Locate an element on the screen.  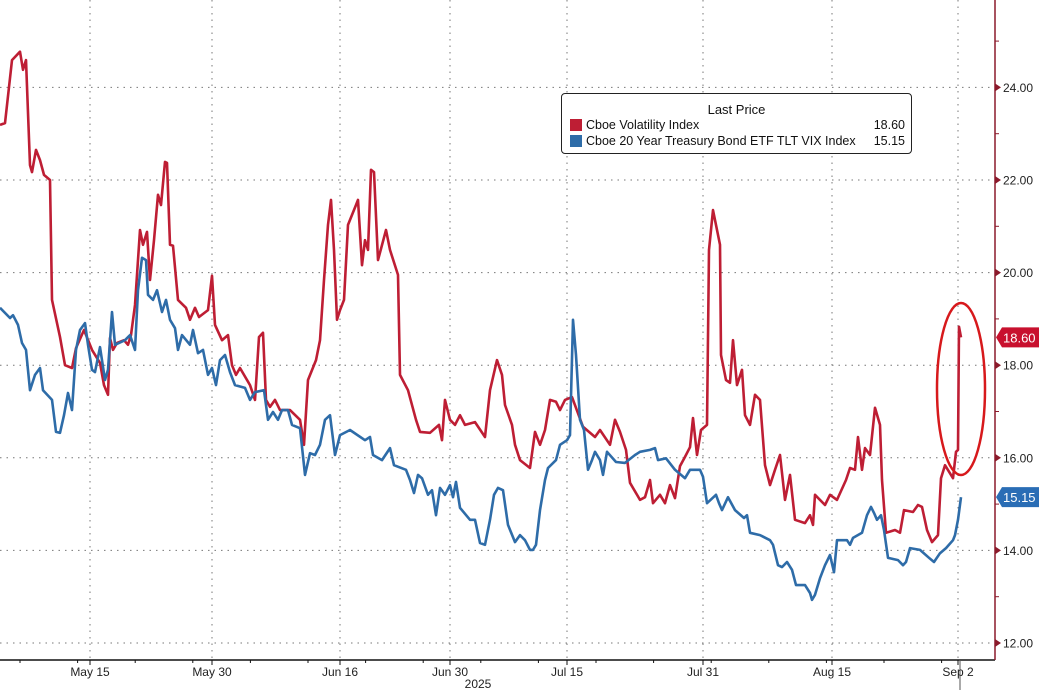
y-tick-label: 16.00 is located at coordinates (1018, 458).